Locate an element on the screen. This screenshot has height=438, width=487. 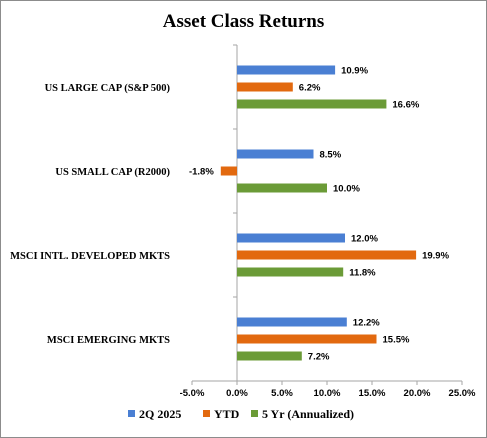
legend-label: 5 Yr (Annualized) is located at coordinates (308, 414).